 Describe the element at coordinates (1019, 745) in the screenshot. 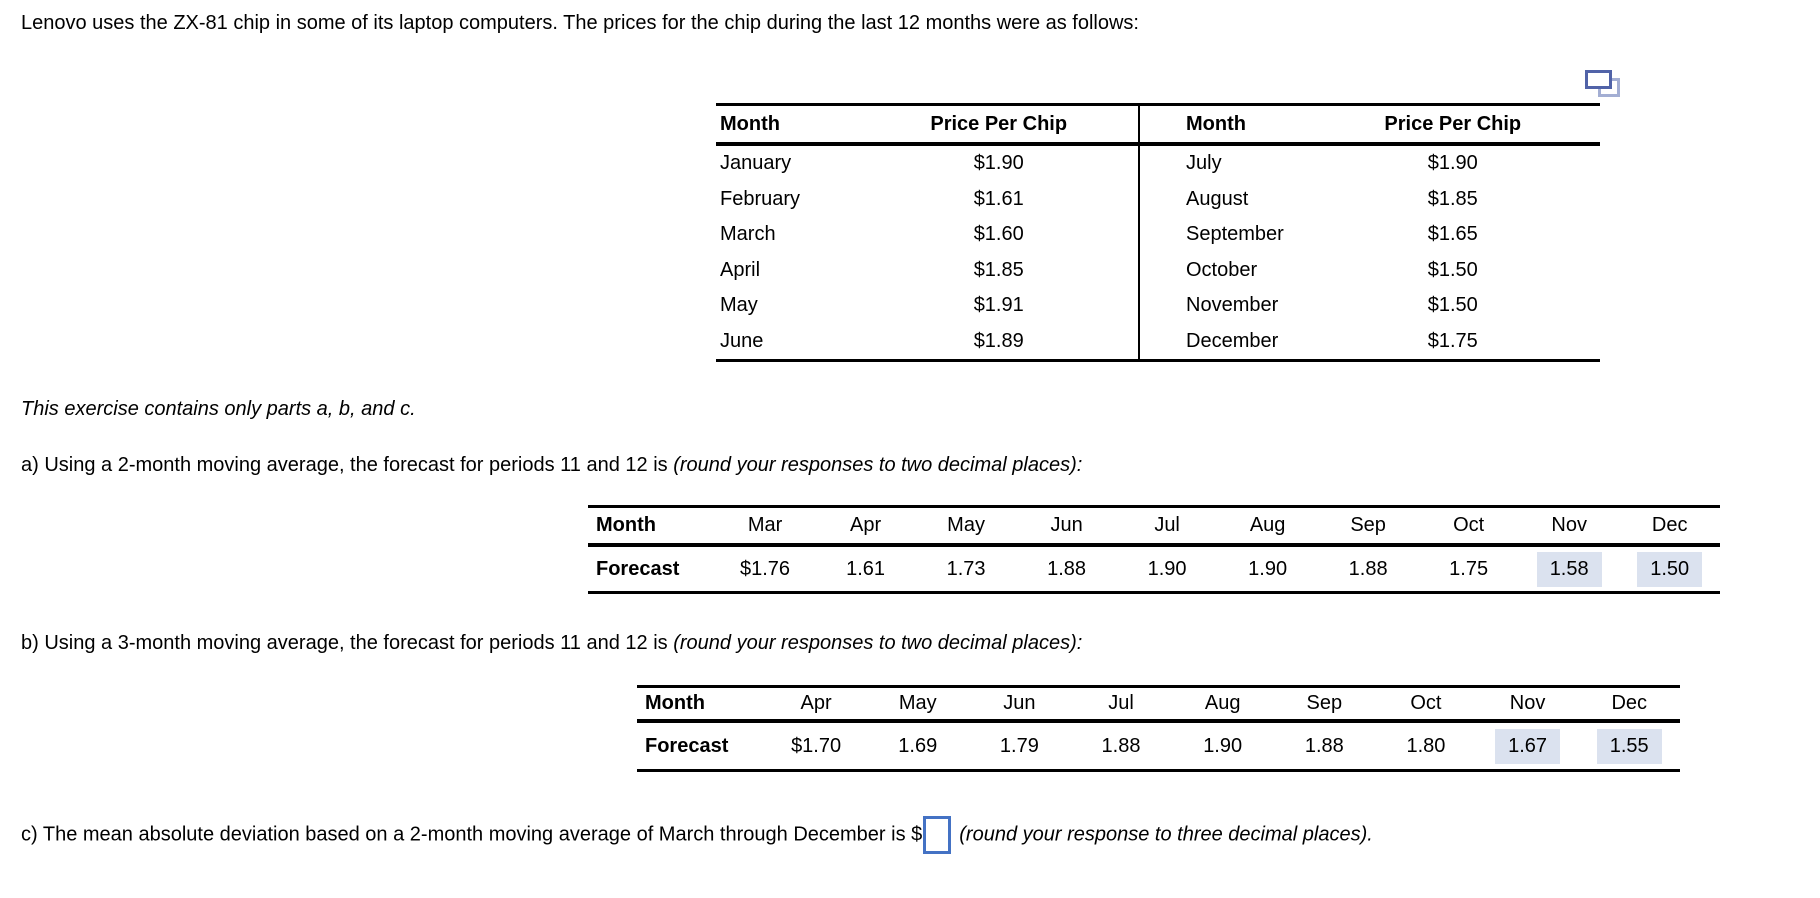

I see `forecast-value: 1.79` at that location.